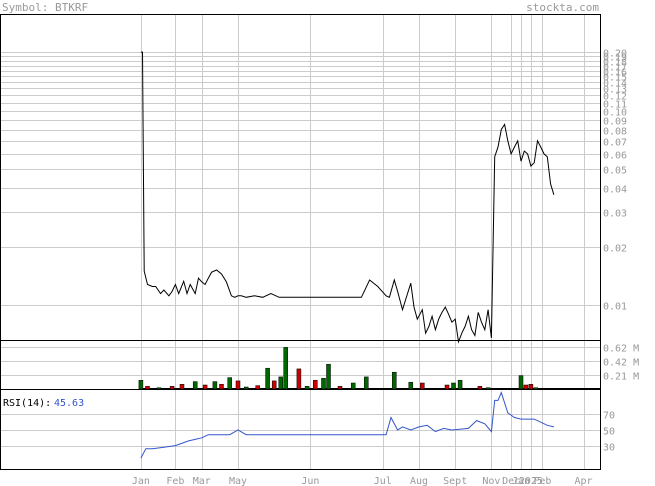 Image resolution: width=655 pixels, height=486 pixels. What do you see at coordinates (45, 7) in the screenshot?
I see `symbol-label: Symbol: BTKRF` at bounding box center [45, 7].